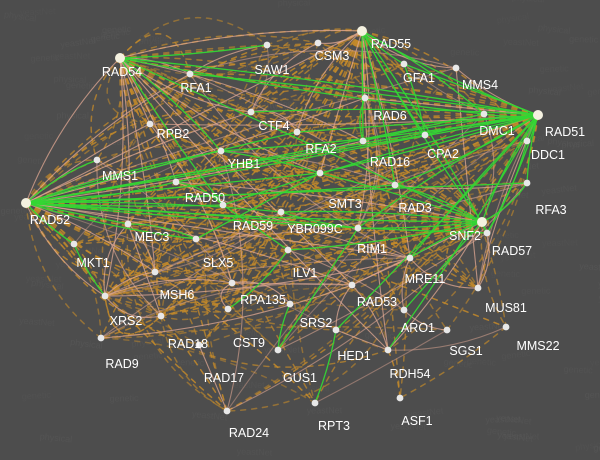 The width and height of the screenshot is (600, 460). Describe the element at coordinates (538, 115) in the screenshot. I see `network-node-rad51` at that location.